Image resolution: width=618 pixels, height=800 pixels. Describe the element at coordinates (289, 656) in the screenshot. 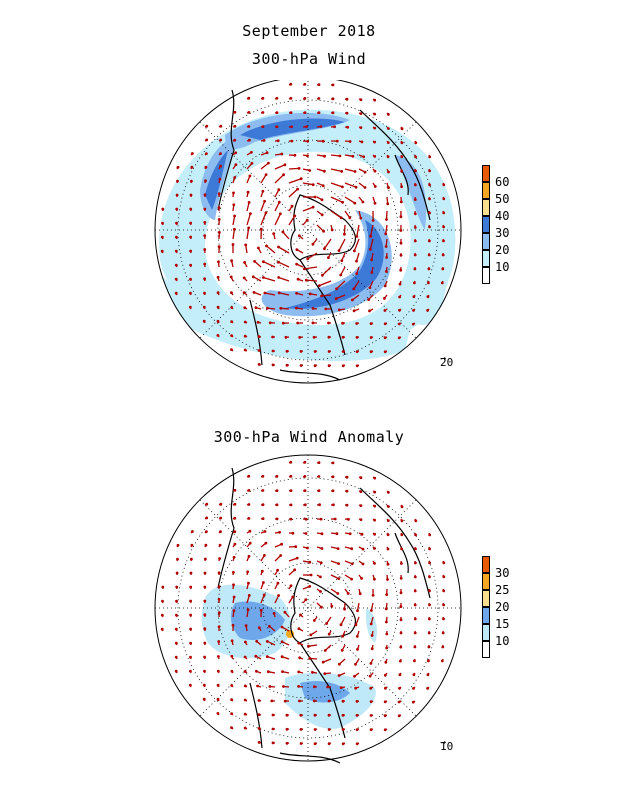

I see `anomaly-shading` at that location.